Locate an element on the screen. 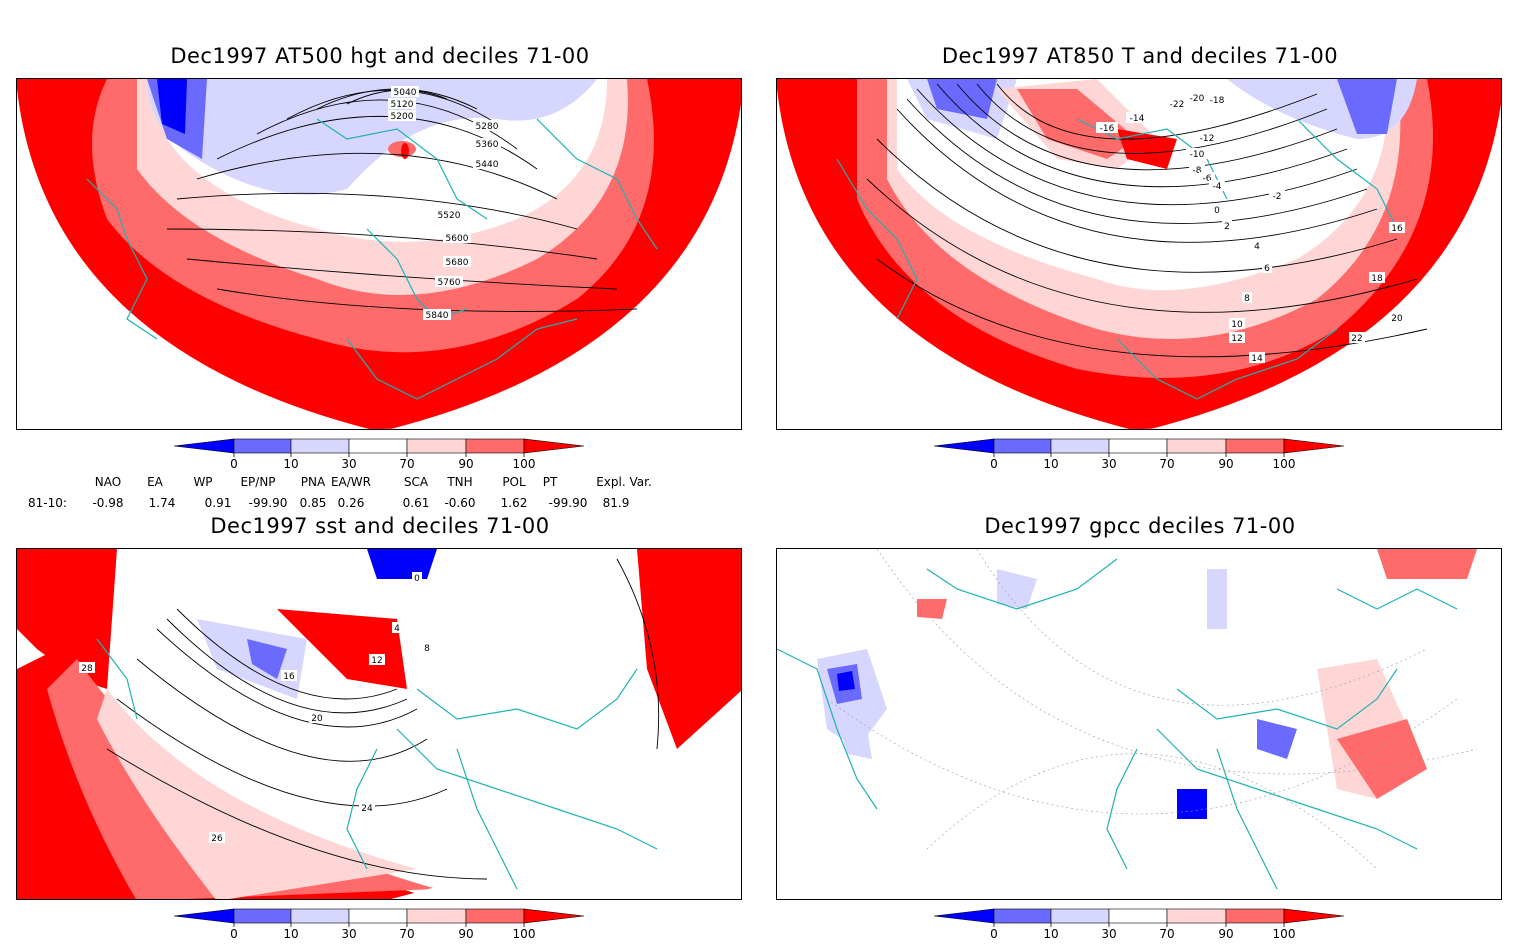 The image size is (1520, 947). panel-title-3: Dec1997 sst and deciles 71-00 is located at coordinates (380, 526).